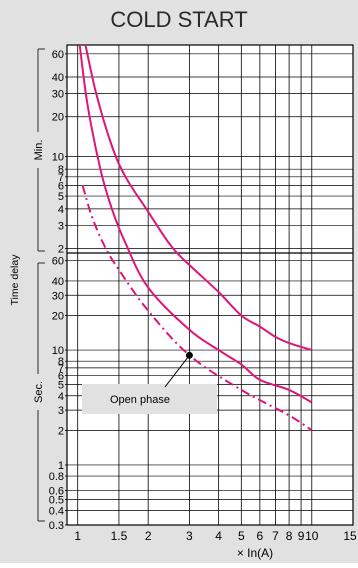 The image size is (358, 568). Describe the element at coordinates (255, 553) in the screenshot. I see `x-axis-label: × In(A)` at that location.